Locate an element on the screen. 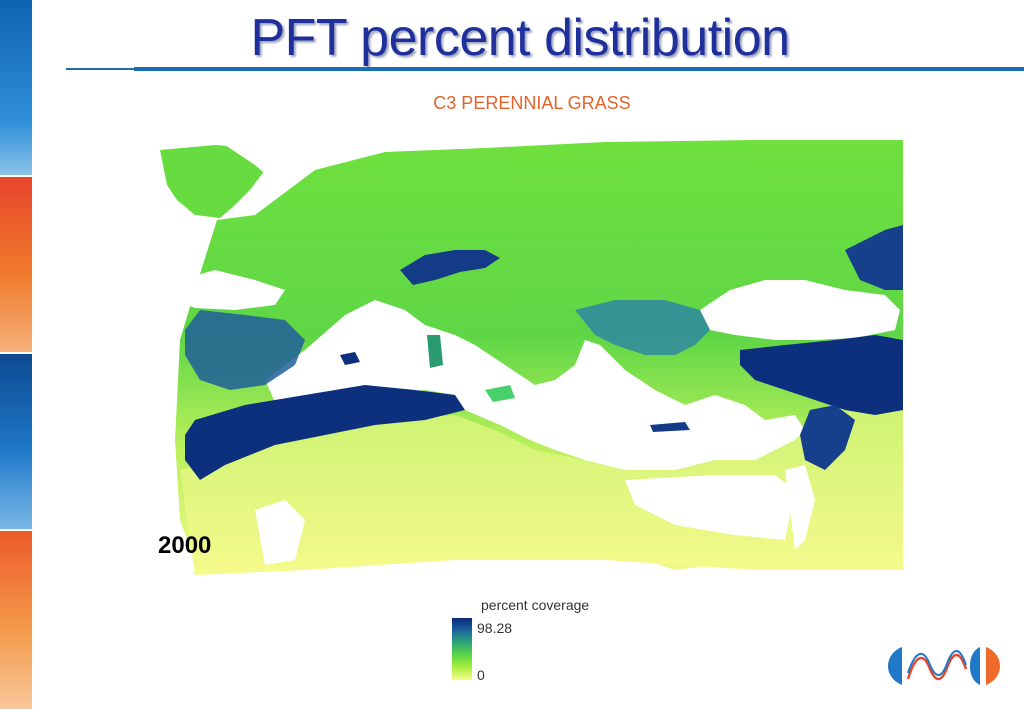 This screenshot has width=1024, height=709. map-anatolia-high-coverage is located at coordinates (821, 375).